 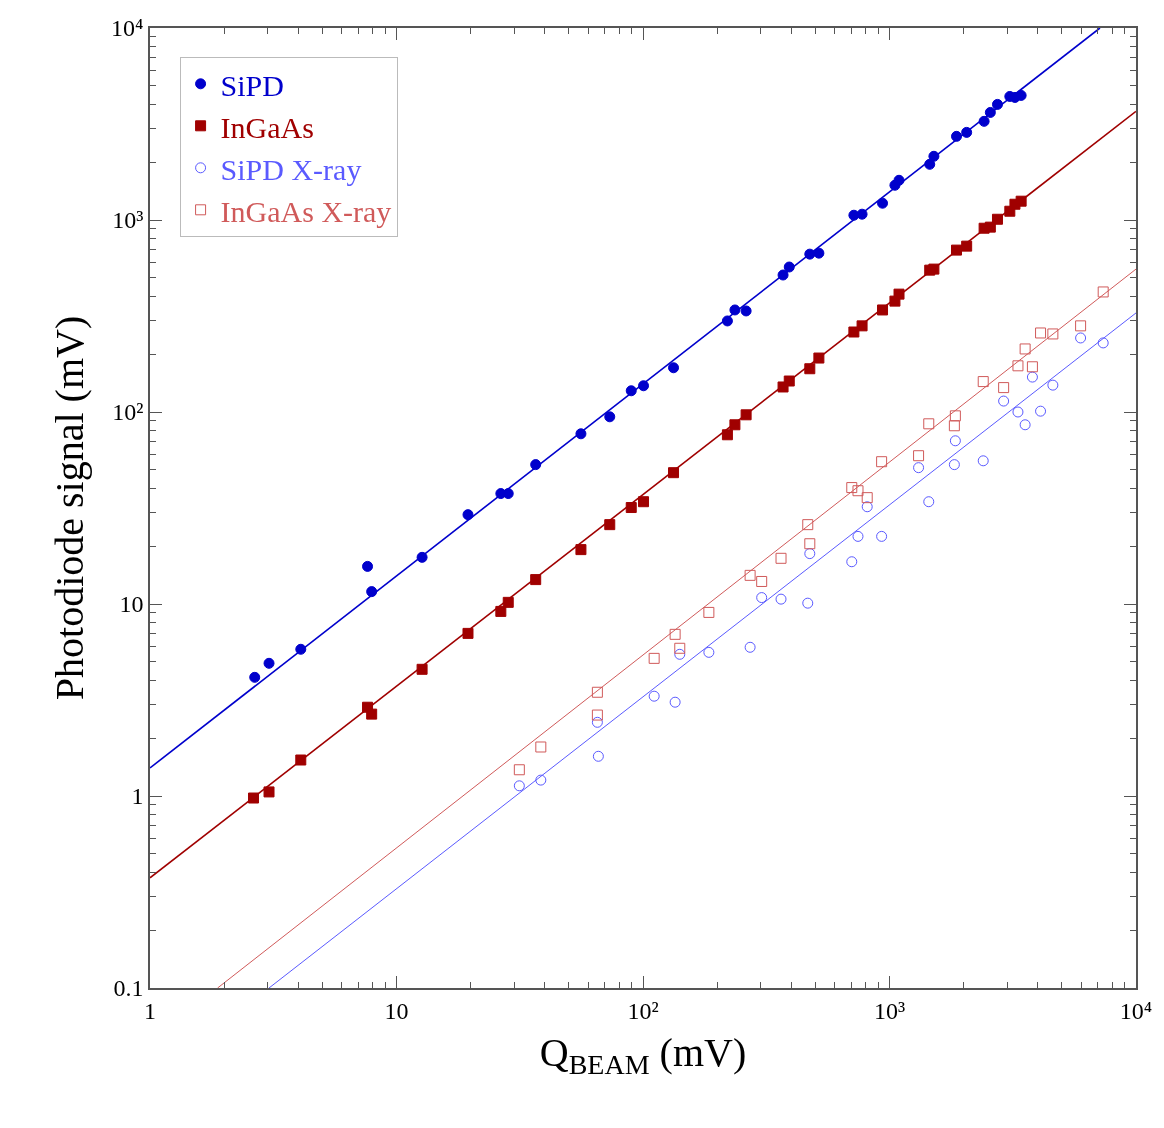 What do you see at coordinates (643, 1010) in the screenshot?
I see `x-tick-label: 10²` at bounding box center [643, 1010].